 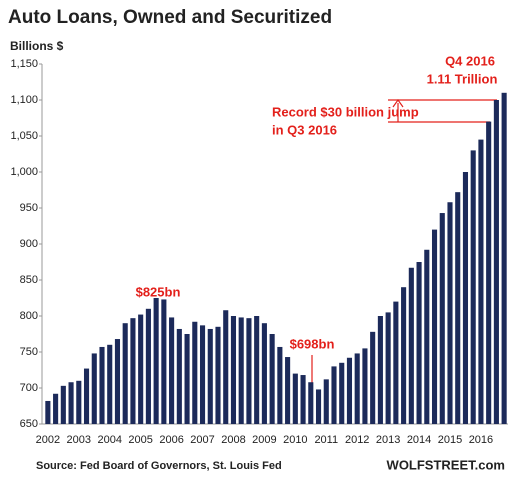 What do you see at coordinates (481, 440) in the screenshot?
I see `x-tick-label: 2016` at bounding box center [481, 440].